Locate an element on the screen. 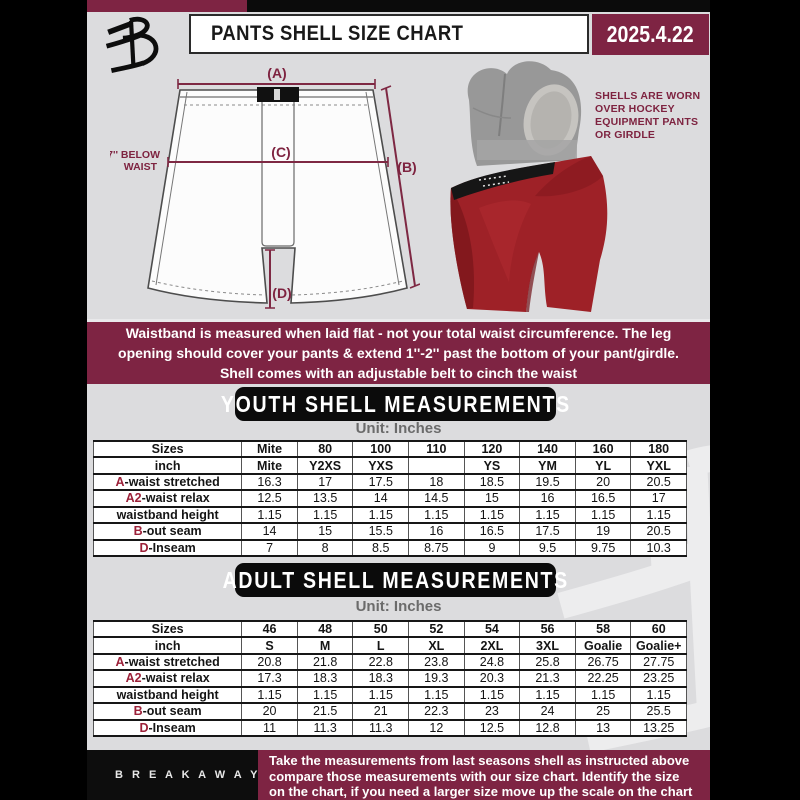 The image size is (800, 800). value-cell: 15 is located at coordinates (325, 531).